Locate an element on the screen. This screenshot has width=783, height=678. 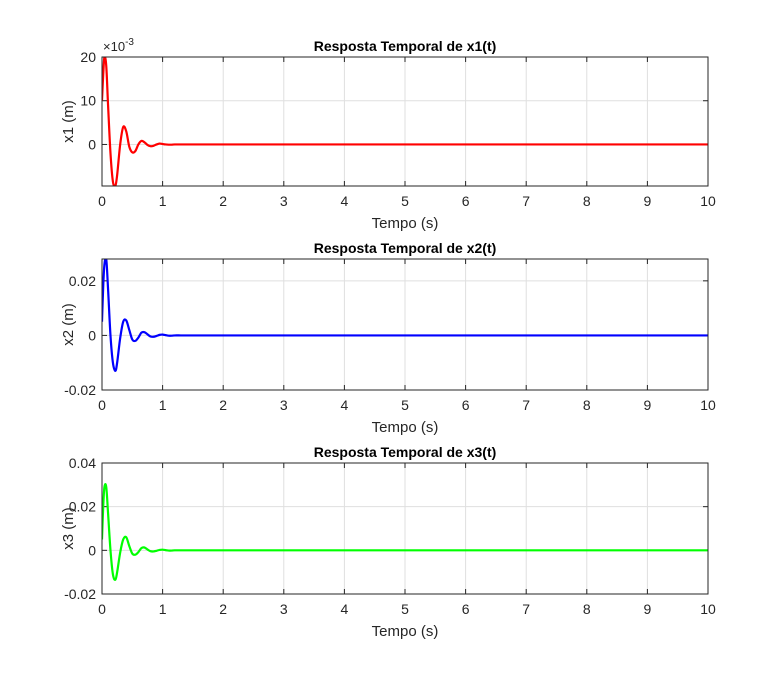
chart-title: Resposta Temporal de x3(t) is located at coordinates (405, 452).